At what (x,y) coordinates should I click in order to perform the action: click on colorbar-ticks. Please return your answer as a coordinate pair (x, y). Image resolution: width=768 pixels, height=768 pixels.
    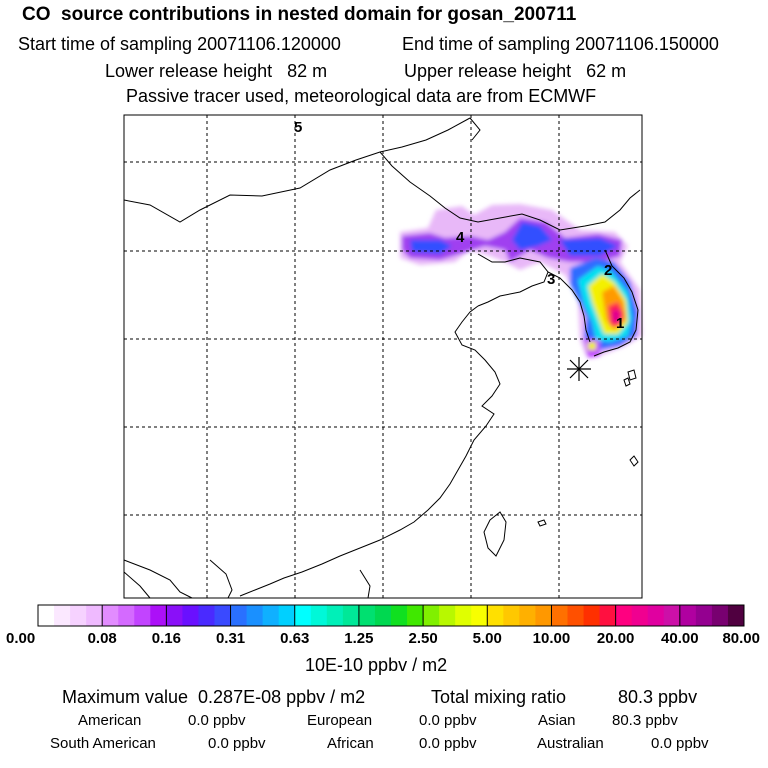
    Looking at the image, I should click on (391, 615).